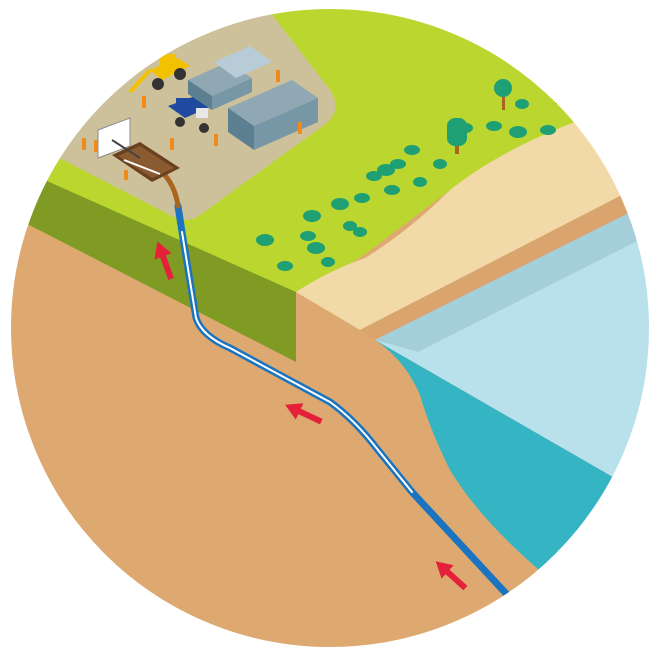  Describe the element at coordinates (253, 98) in the screenshot. I see `container-office-icon` at that location.